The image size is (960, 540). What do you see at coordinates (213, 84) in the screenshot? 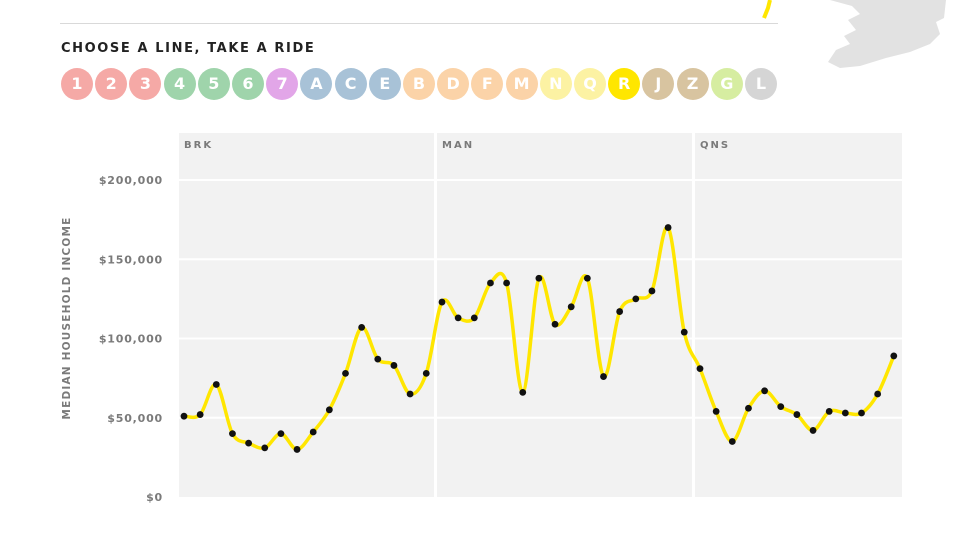
I see `line-button-5: 5` at bounding box center [213, 84].